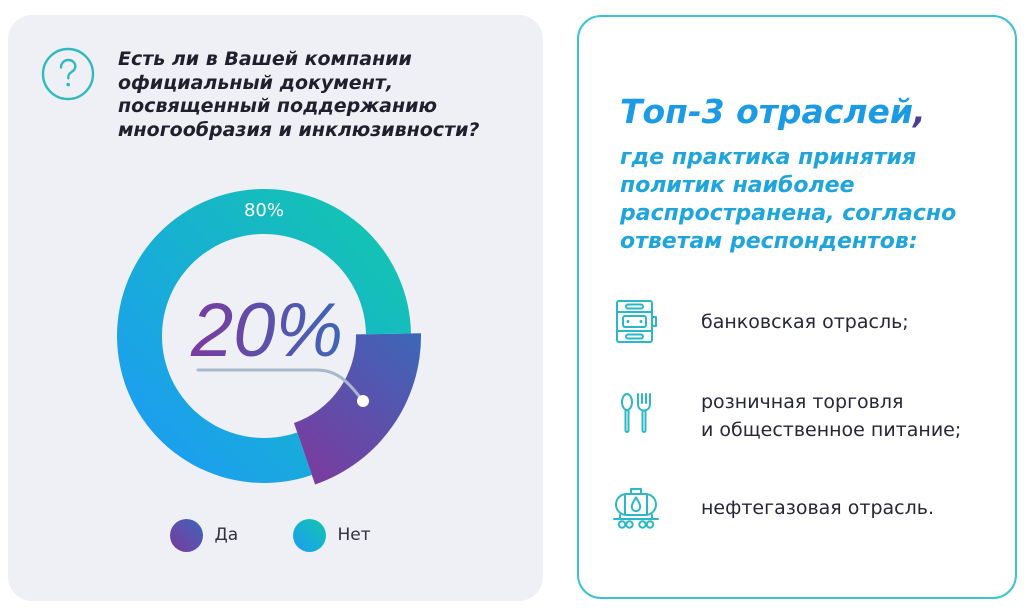  Describe the element at coordinates (354, 535) in the screenshot. I see `legend-label-no: Нет` at that location.